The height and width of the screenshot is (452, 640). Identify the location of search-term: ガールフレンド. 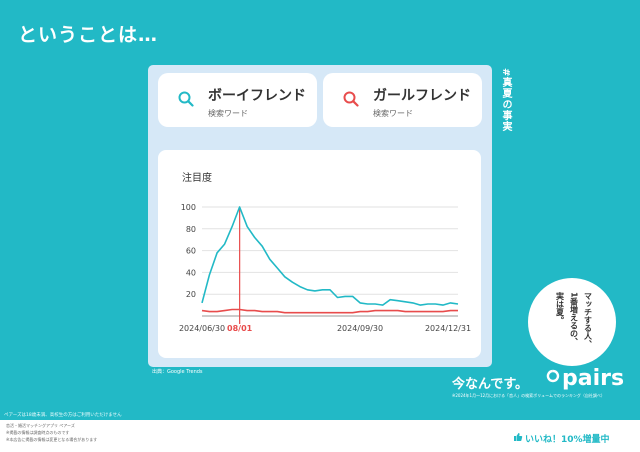
(422, 96).